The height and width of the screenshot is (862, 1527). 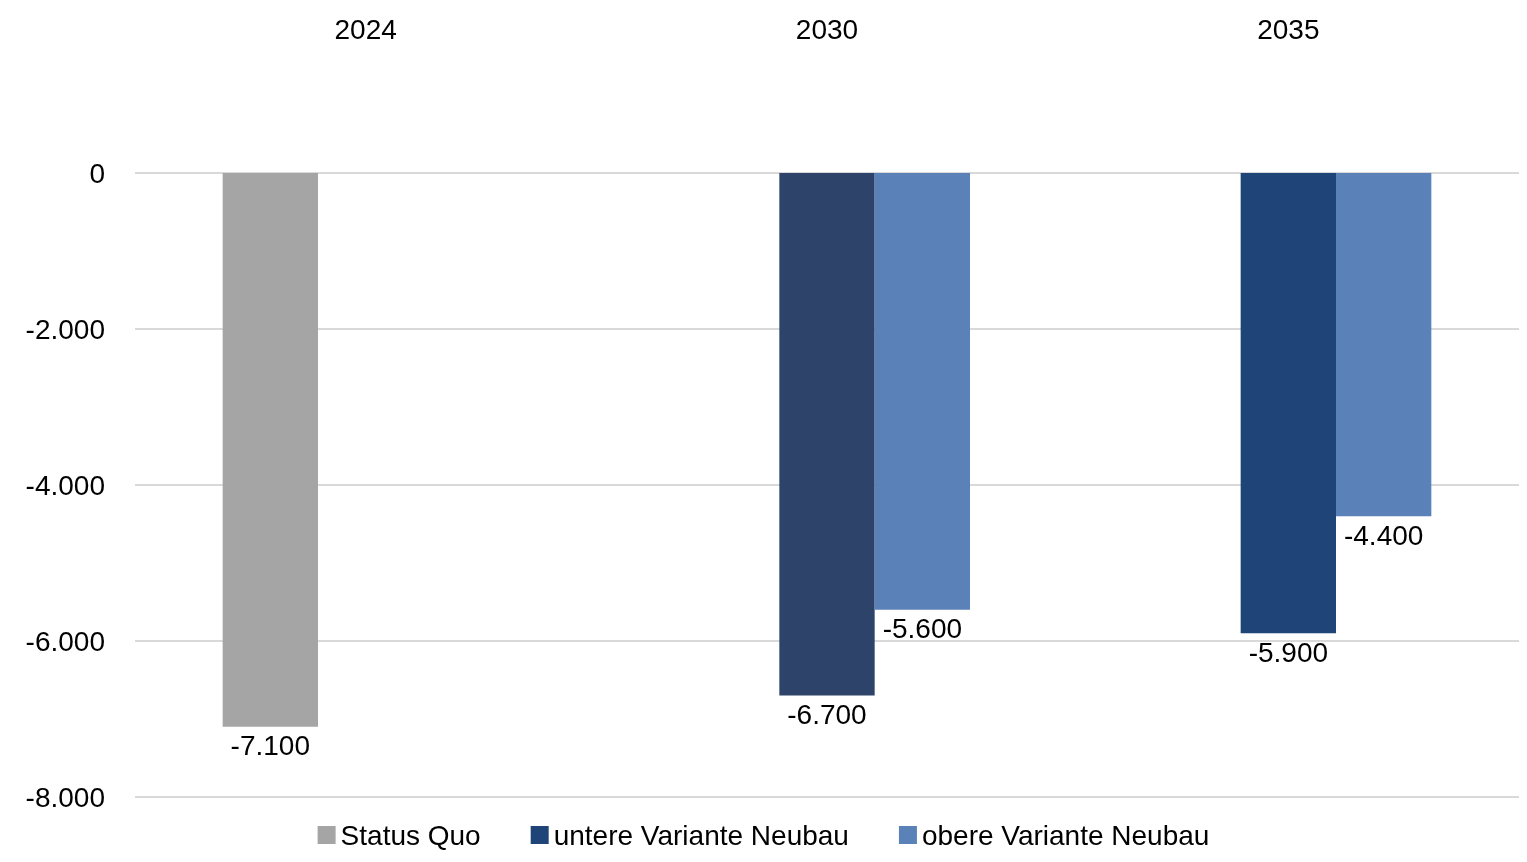 I want to click on data-label: -5.600, so click(x=922, y=629).